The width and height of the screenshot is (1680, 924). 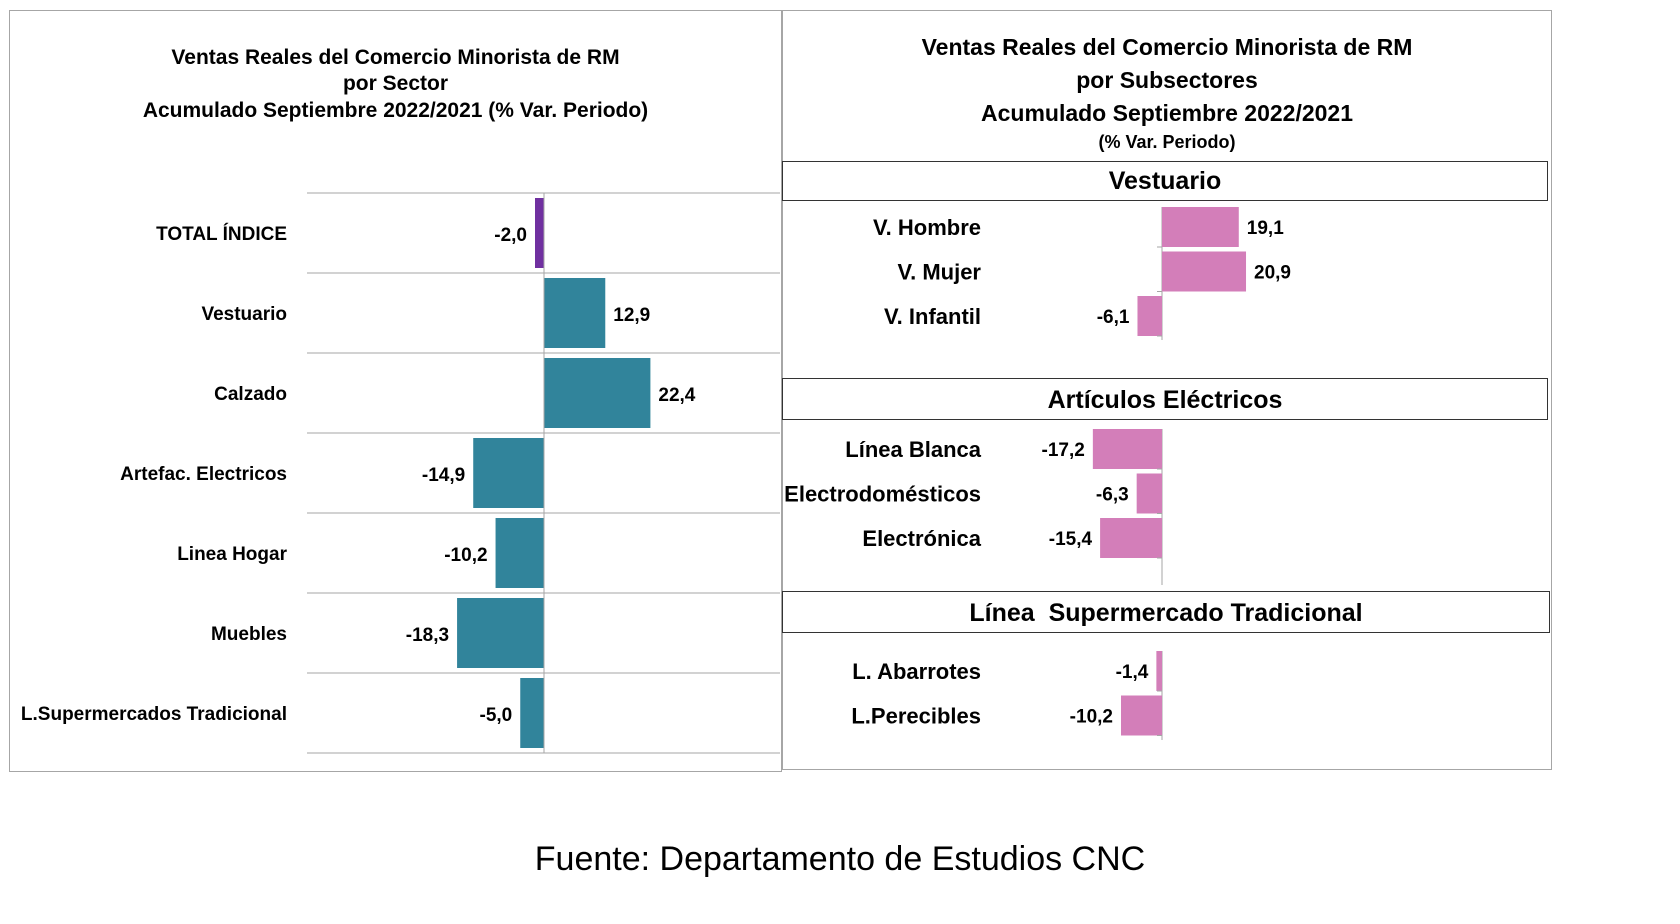 I want to click on group-header-articulos-electricos-label: Artículos Eléctricos, so click(x=1165, y=400).